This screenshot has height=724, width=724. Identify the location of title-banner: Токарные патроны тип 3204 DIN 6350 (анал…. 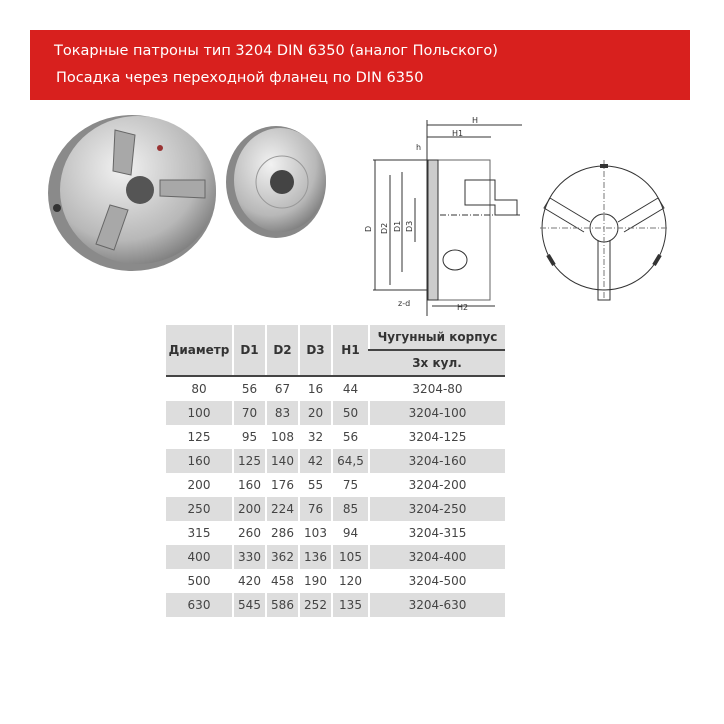
(360, 65).